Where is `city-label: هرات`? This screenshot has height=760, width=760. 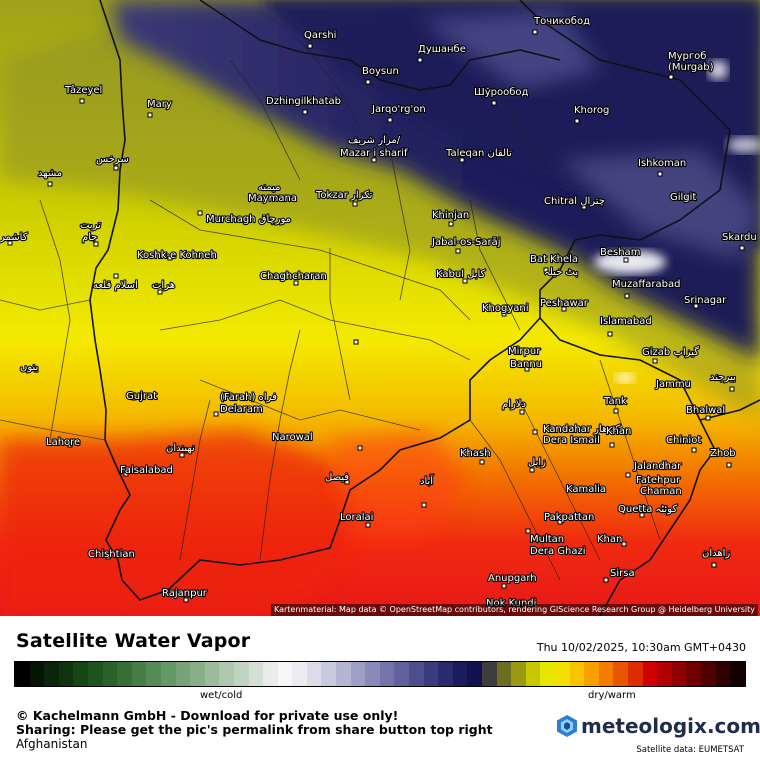
city-label: هرات is located at coordinates (163, 285).